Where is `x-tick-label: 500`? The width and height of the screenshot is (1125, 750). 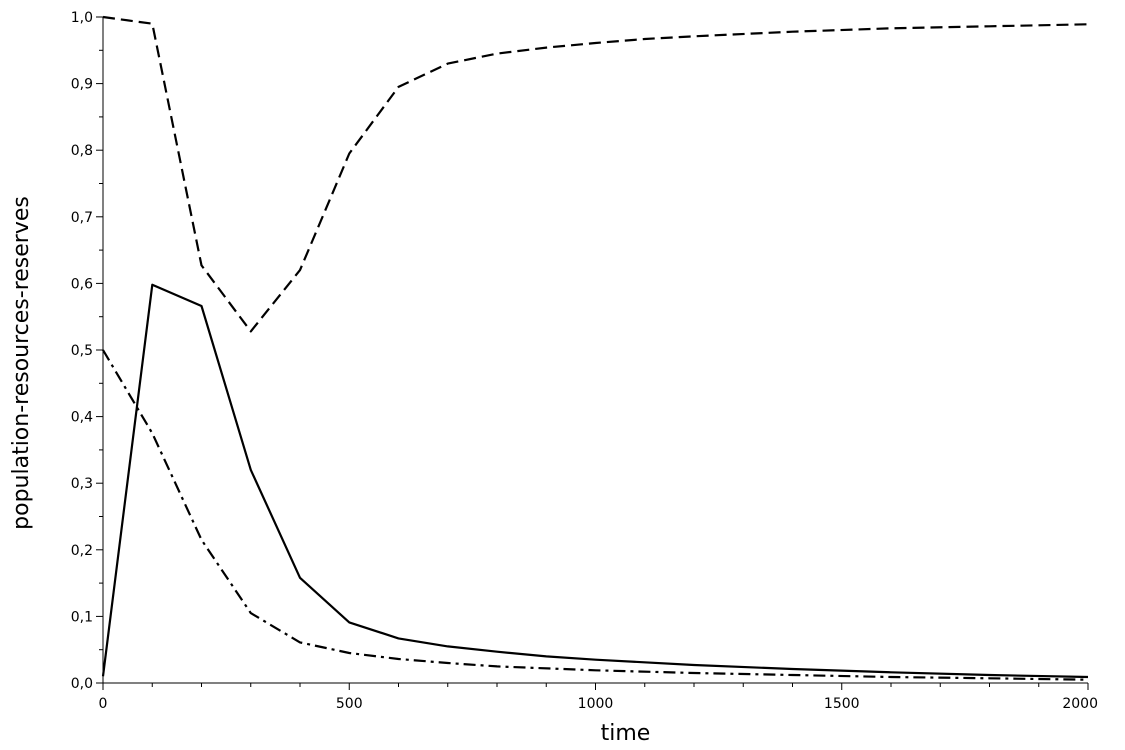
x-tick-label: 500 is located at coordinates (349, 704).